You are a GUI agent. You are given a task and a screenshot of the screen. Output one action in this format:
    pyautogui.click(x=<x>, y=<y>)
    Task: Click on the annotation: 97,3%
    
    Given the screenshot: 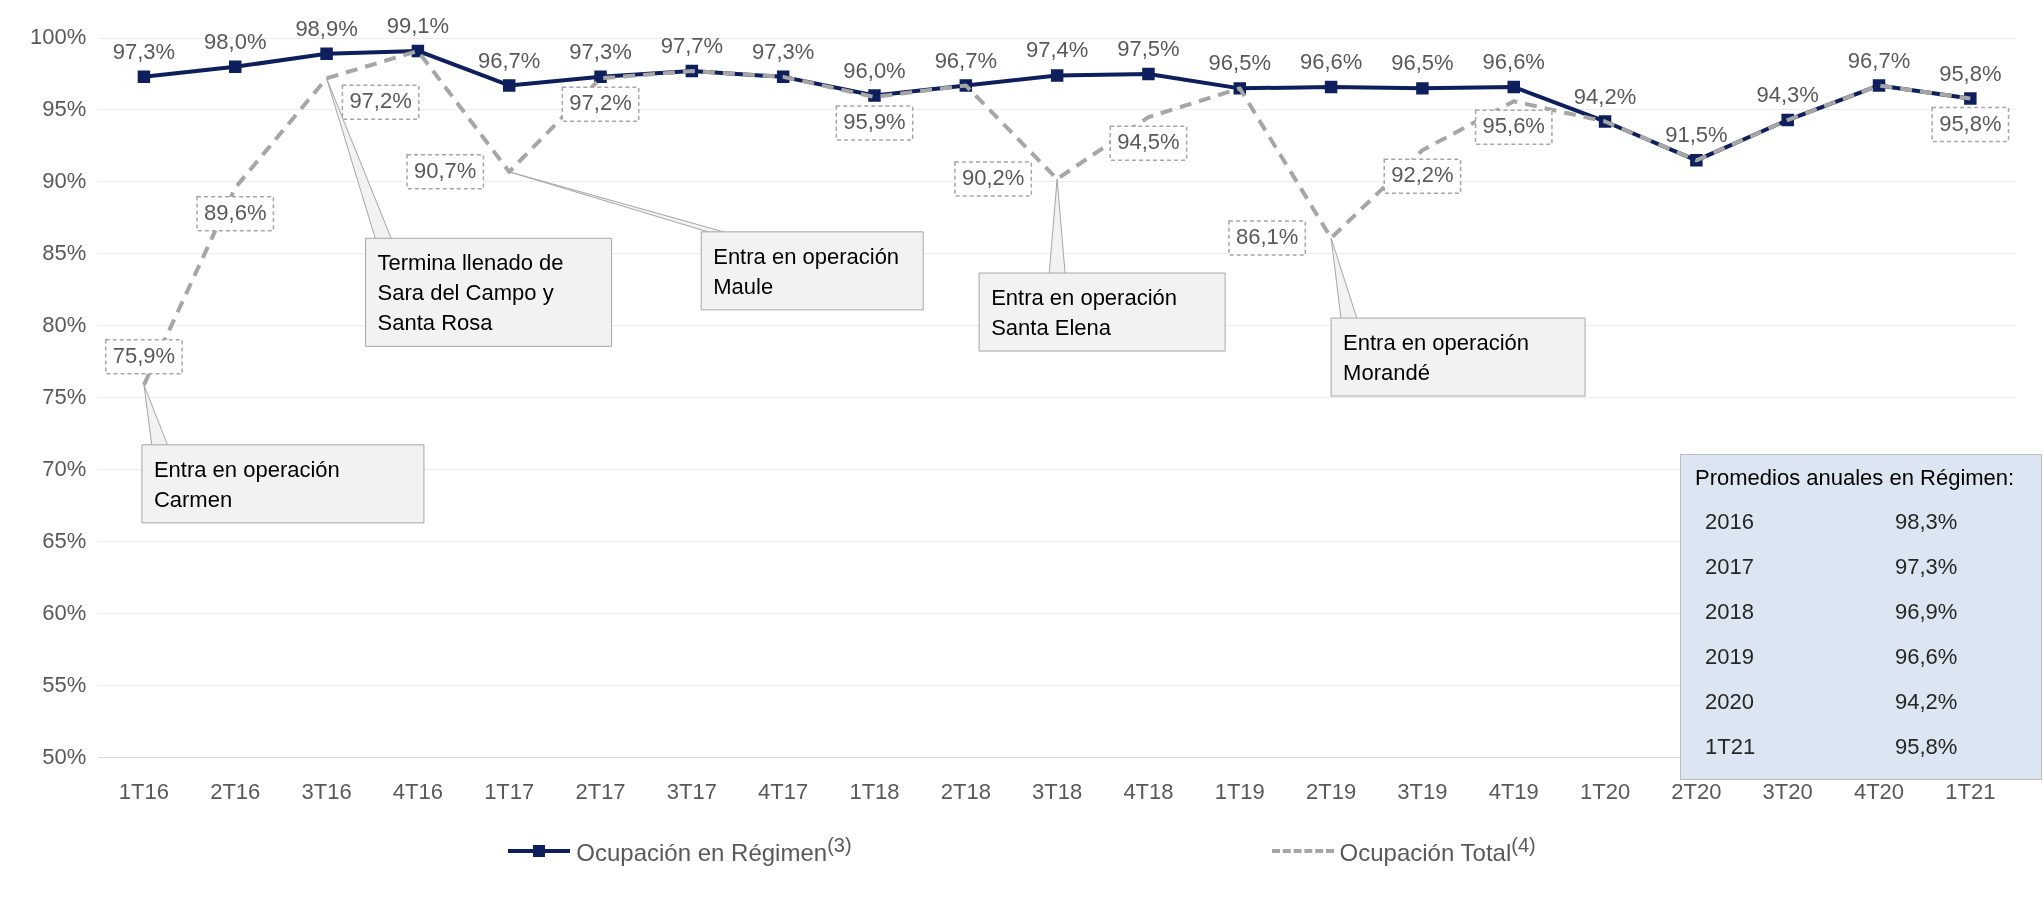 What is the action you would take?
    pyautogui.click(x=1926, y=567)
    